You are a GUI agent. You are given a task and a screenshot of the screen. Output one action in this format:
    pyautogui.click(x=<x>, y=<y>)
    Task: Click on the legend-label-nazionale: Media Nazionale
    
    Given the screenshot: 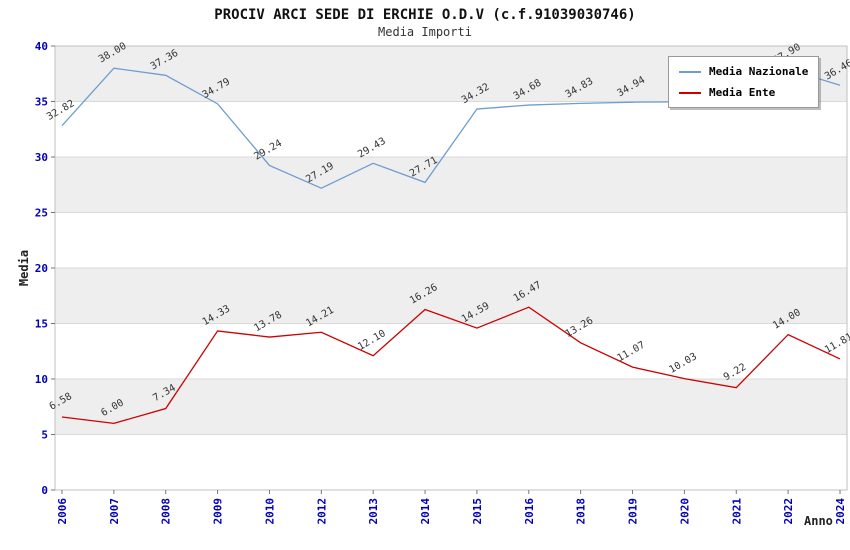 What is the action you would take?
    pyautogui.click(x=759, y=71)
    